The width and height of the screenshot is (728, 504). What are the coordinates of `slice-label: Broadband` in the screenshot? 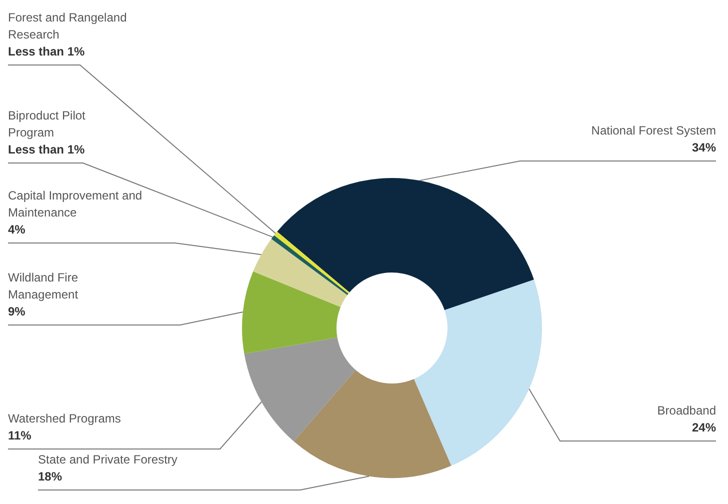 It's located at (686, 410).